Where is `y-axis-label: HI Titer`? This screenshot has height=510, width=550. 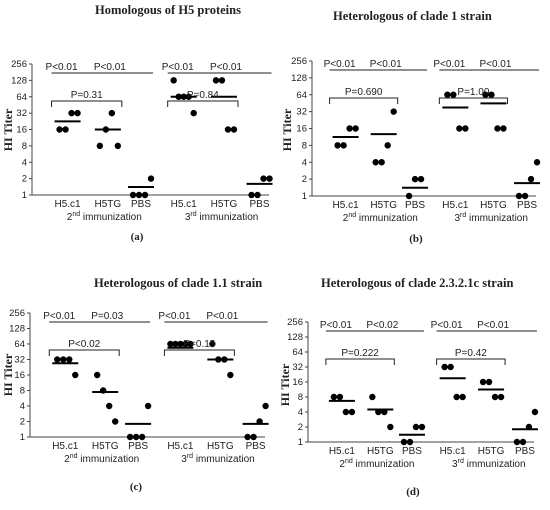 y-axis-label: HI Titer is located at coordinates (287, 129).